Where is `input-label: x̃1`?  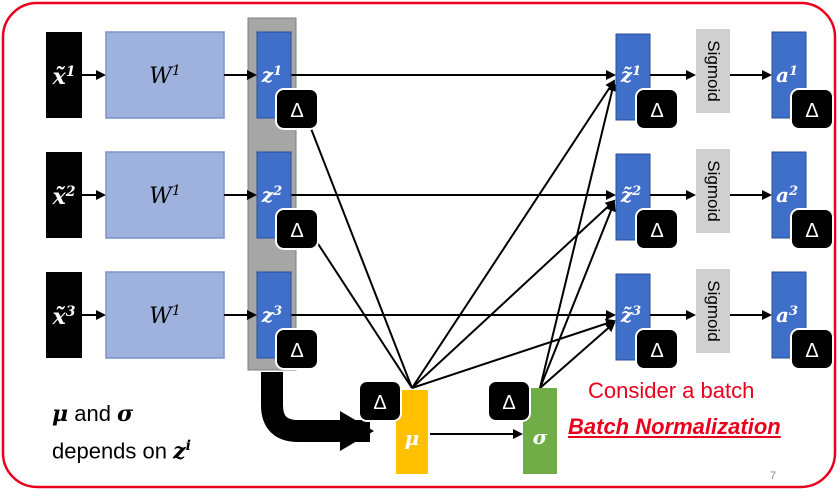
input-label: x̃1 is located at coordinates (64, 77).